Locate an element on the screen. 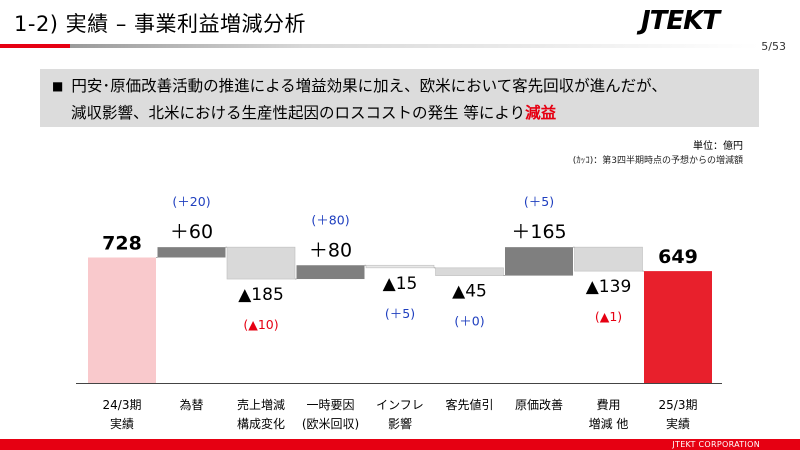 The width and height of the screenshot is (800, 450). note-label-3: (＋80) is located at coordinates (330, 219).